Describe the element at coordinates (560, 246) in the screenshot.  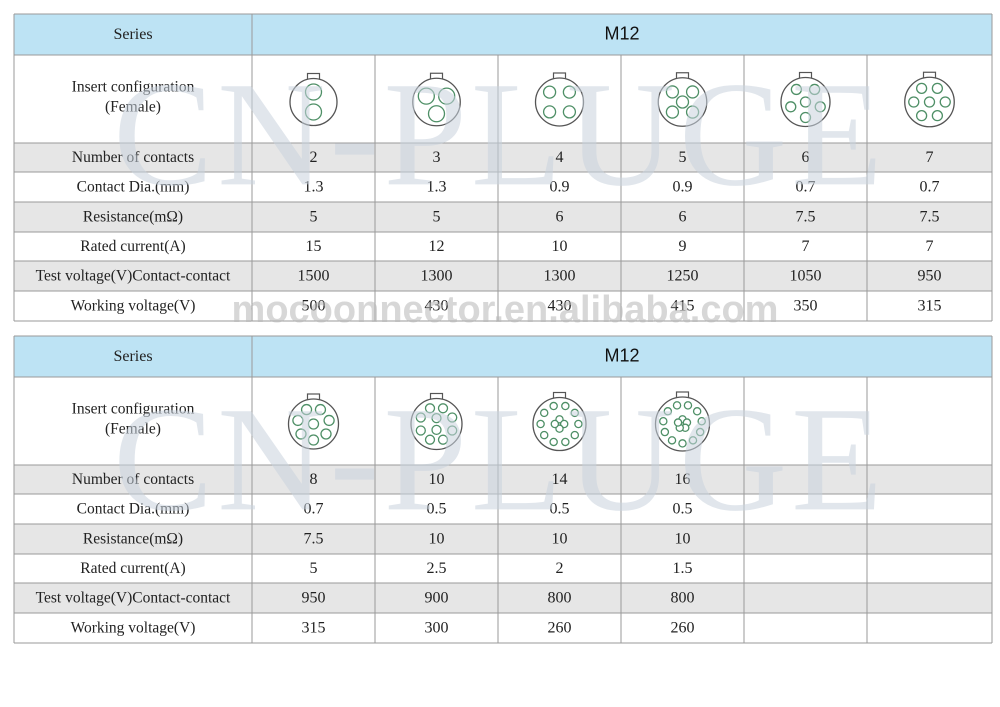
I see `cell-value: 10` at that location.